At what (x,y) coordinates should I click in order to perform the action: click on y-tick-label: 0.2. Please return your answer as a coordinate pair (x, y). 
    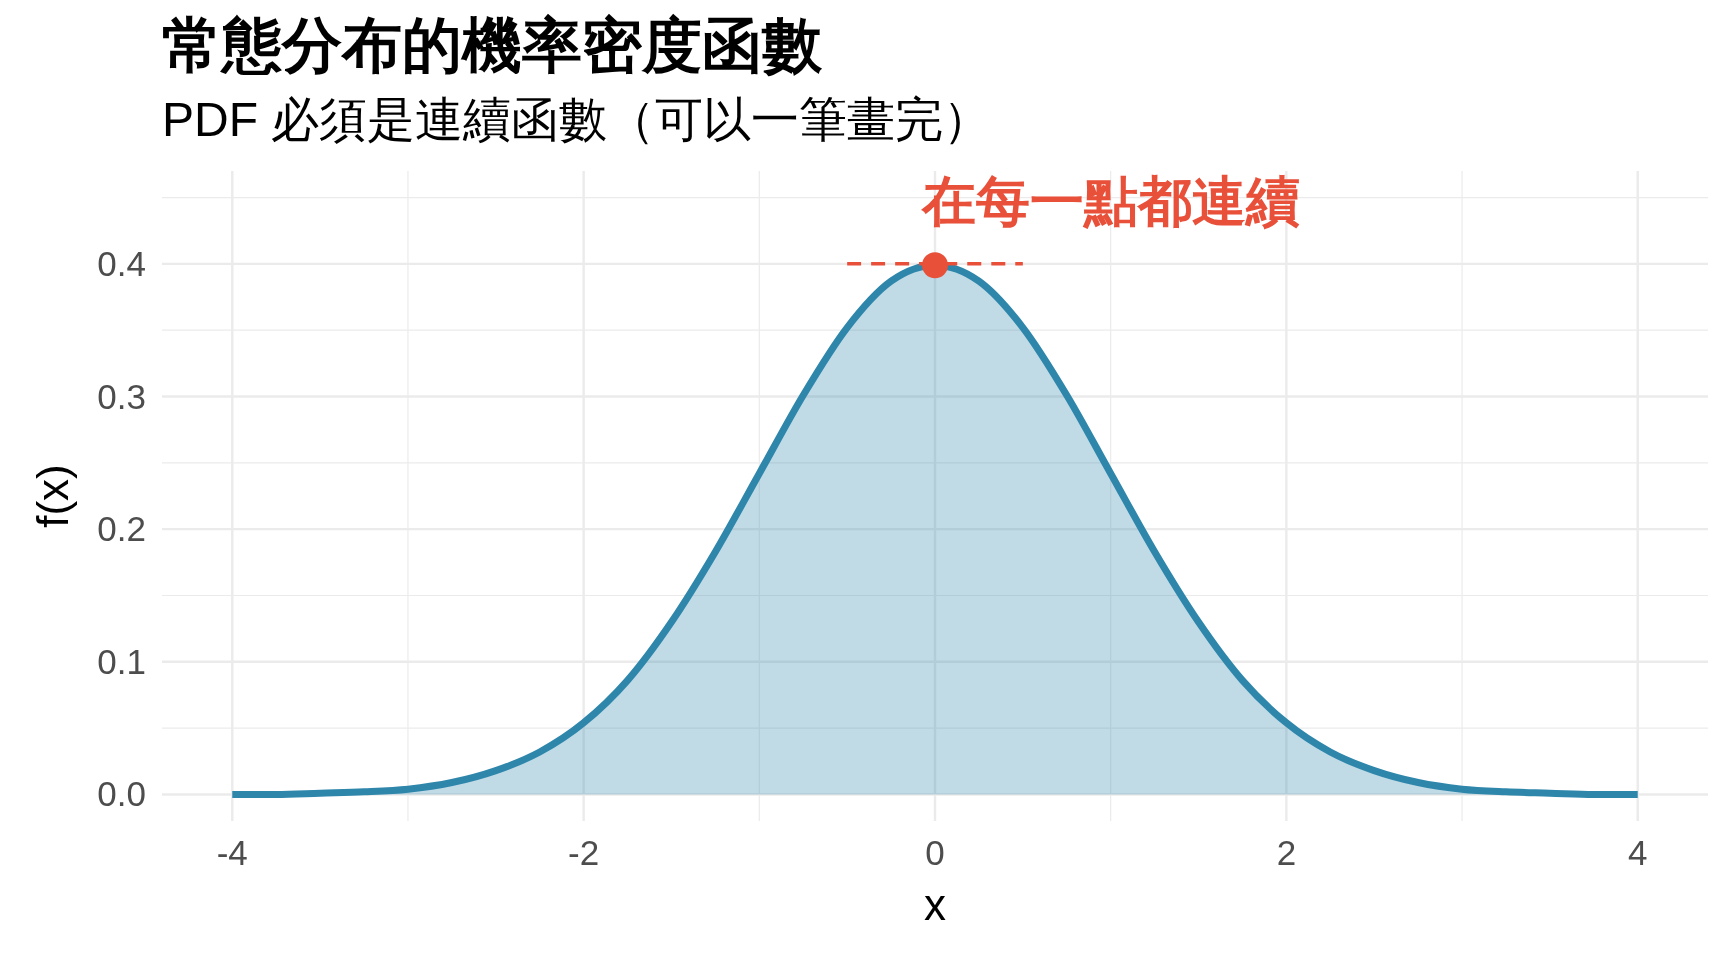
    Looking at the image, I should click on (121, 529).